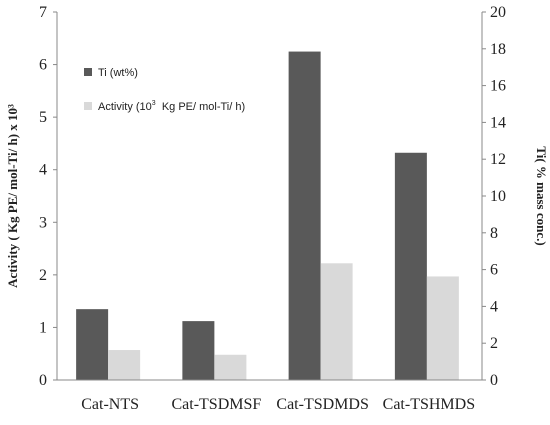 This screenshot has height=425, width=550. Describe the element at coordinates (118, 73) in the screenshot. I see `legend-label-ti: Ti (wt%)` at that location.